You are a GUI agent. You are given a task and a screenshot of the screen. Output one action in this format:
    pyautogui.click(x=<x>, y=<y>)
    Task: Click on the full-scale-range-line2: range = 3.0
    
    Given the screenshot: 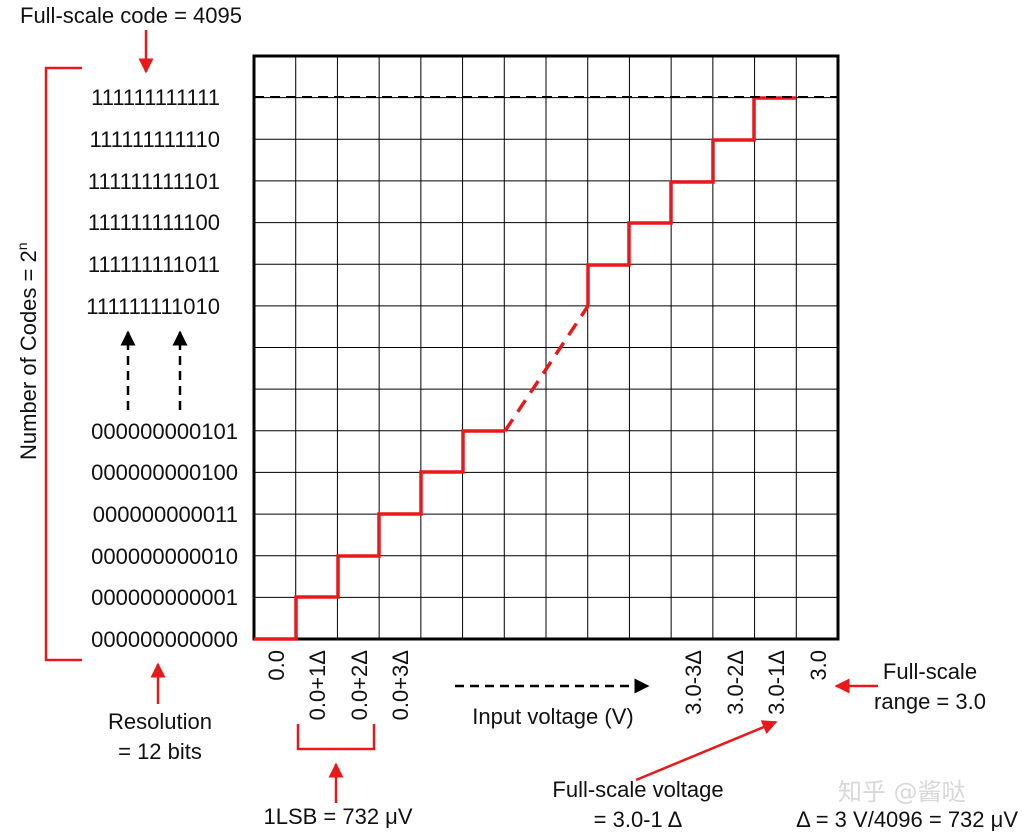 What is the action you would take?
    pyautogui.click(x=930, y=701)
    